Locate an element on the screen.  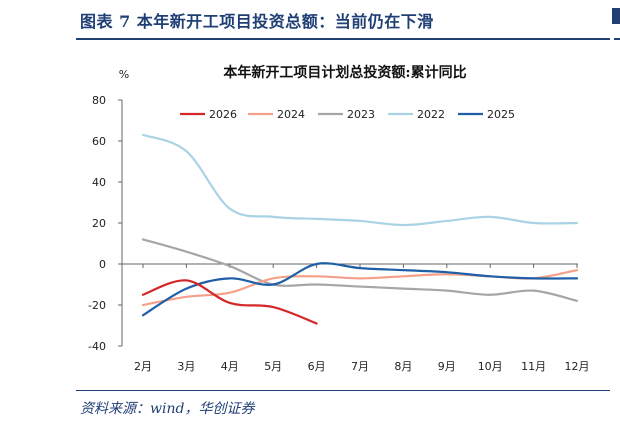
series-line-2023 is located at coordinates (360, 270).